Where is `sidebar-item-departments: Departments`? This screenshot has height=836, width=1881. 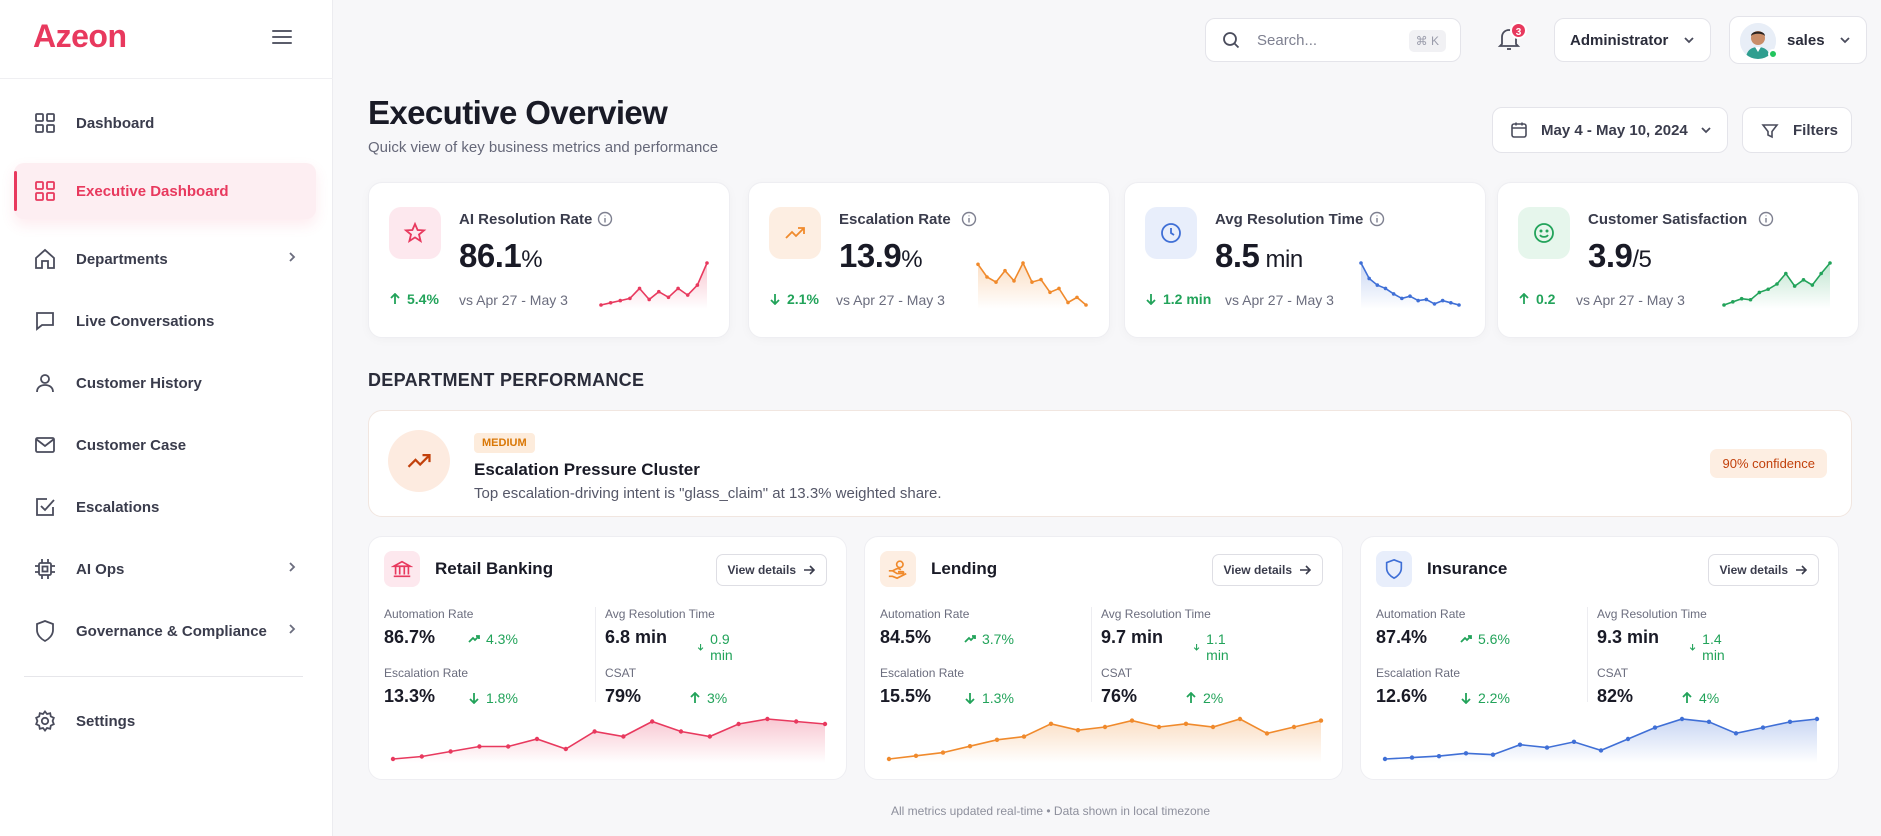
sidebar-item-departments: Departments is located at coordinates (165, 259).